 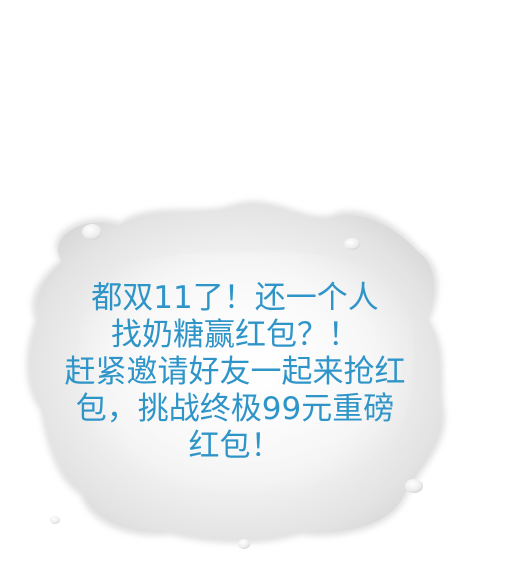 What do you see at coordinates (92, 232) in the screenshot?
I see `milk-drop-left` at bounding box center [92, 232].